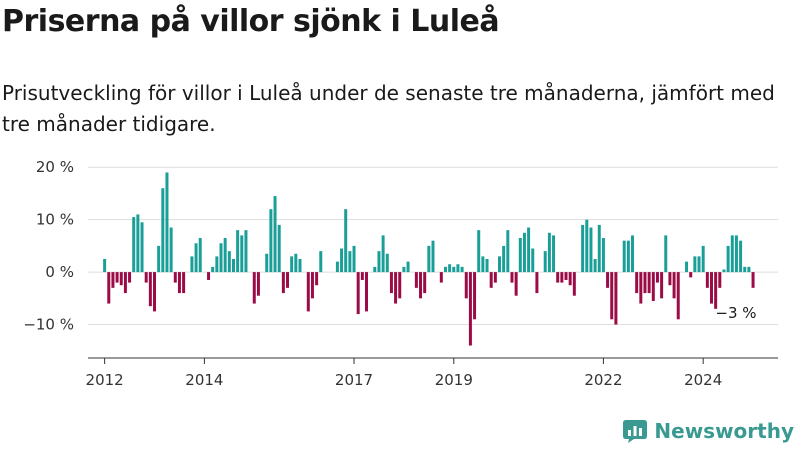 The height and width of the screenshot is (450, 800). What do you see at coordinates (603, 380) in the screenshot?
I see `x-tick-label: 2022` at bounding box center [603, 380].